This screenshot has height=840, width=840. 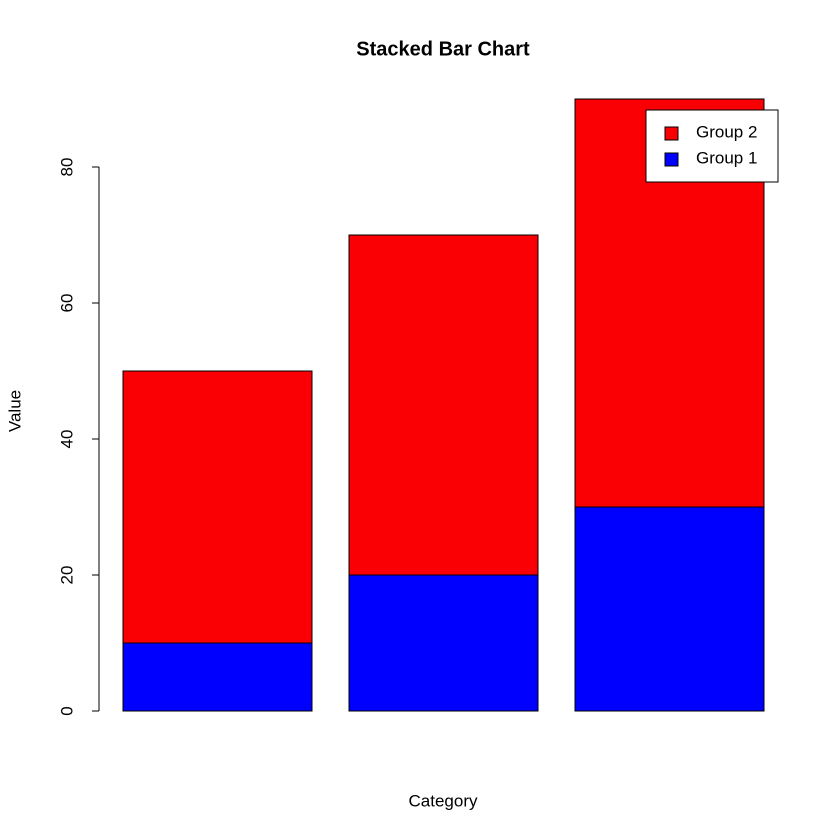 What do you see at coordinates (726, 157) in the screenshot?
I see `legend-label: Group 1` at bounding box center [726, 157].